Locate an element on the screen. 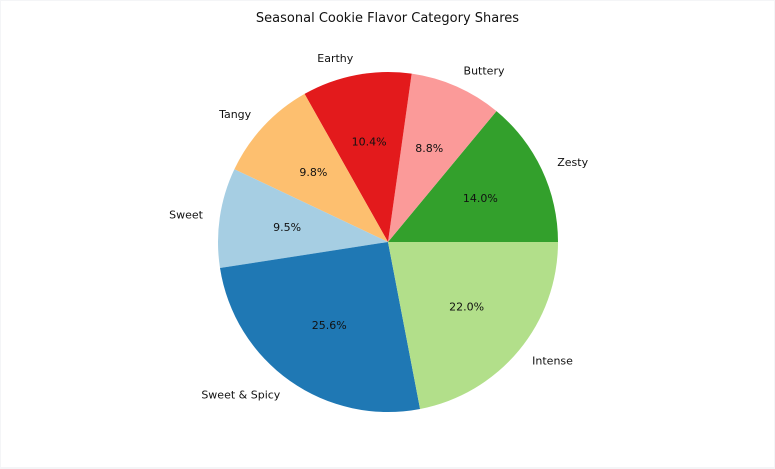  category-label-earthy: Earthy is located at coordinates (335, 58).